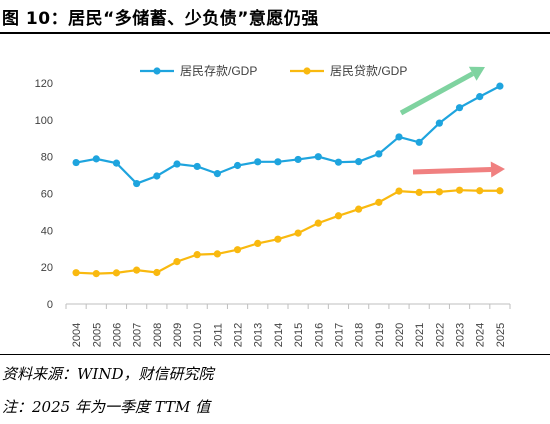 The height and width of the screenshot is (424, 550). What do you see at coordinates (106, 407) in the screenshot?
I see `footnote: 注：2025 年为一季度 TTM 值` at bounding box center [106, 407].